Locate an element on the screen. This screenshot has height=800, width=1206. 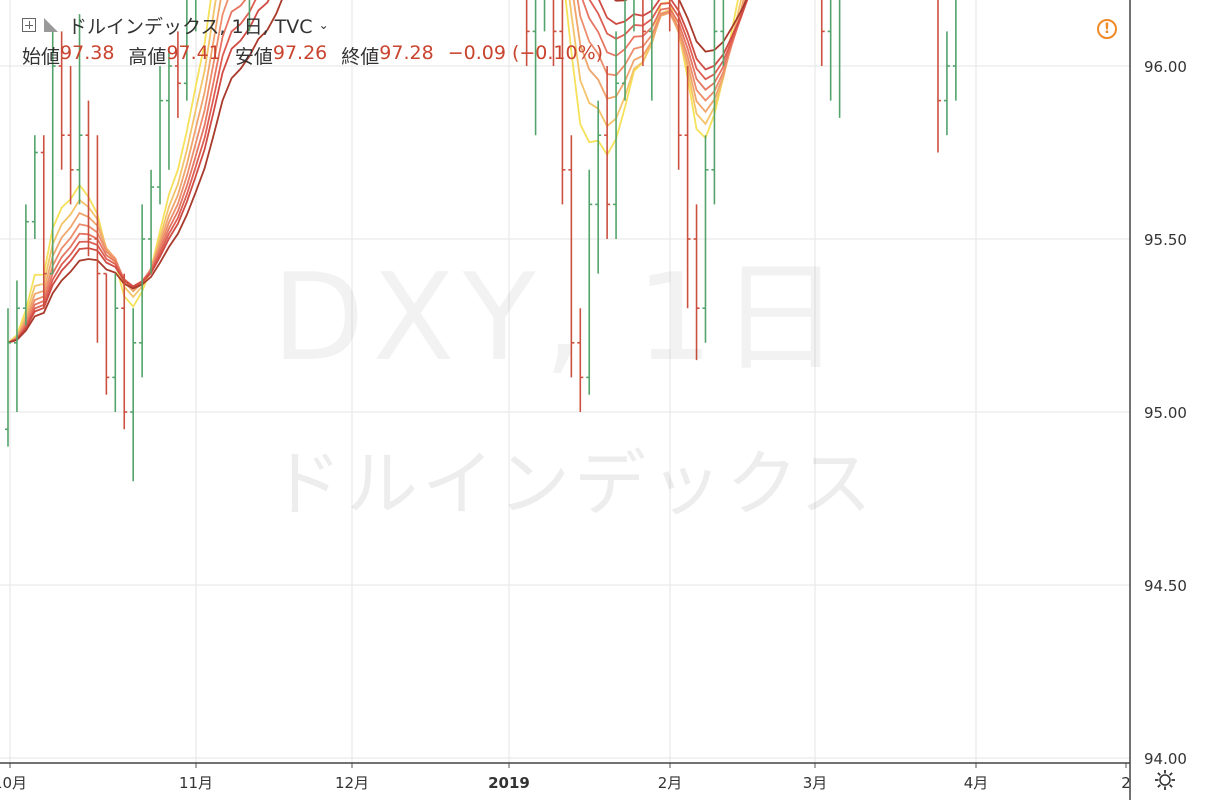
y-tick-label: 95.00 is located at coordinates (1165, 413).